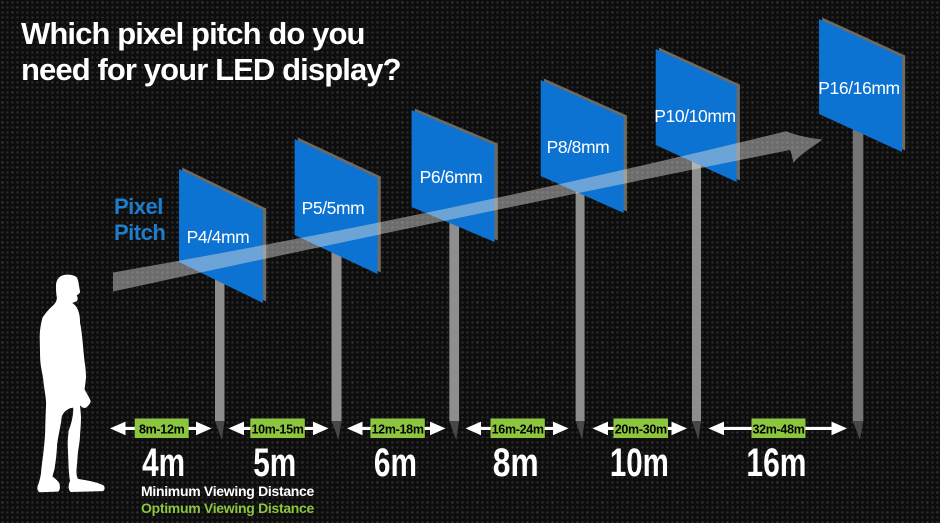  What do you see at coordinates (333, 208) in the screenshot?
I see `svg-text: P5/5mm` at bounding box center [333, 208].